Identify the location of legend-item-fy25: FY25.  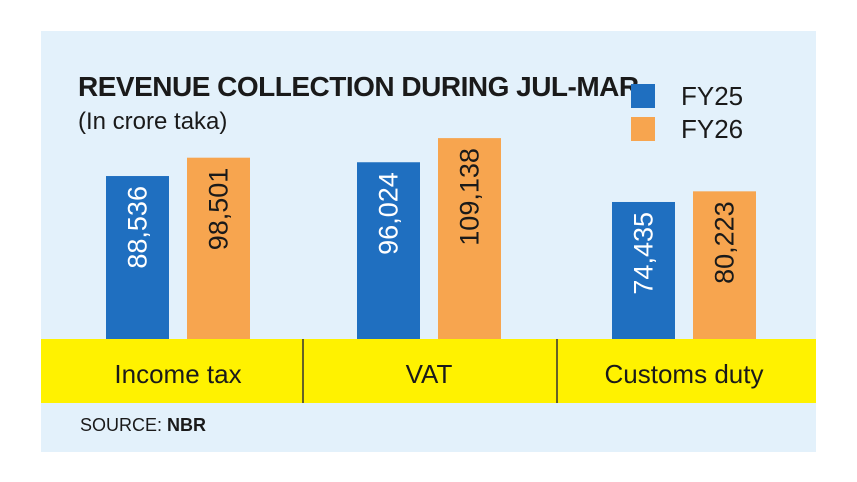
(687, 96).